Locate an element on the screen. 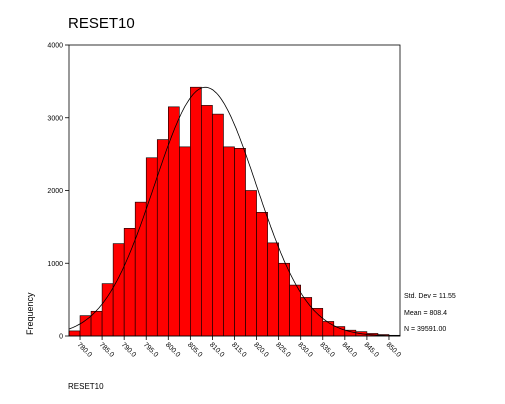  x-tick-label: 830.0 is located at coordinates (304, 349).